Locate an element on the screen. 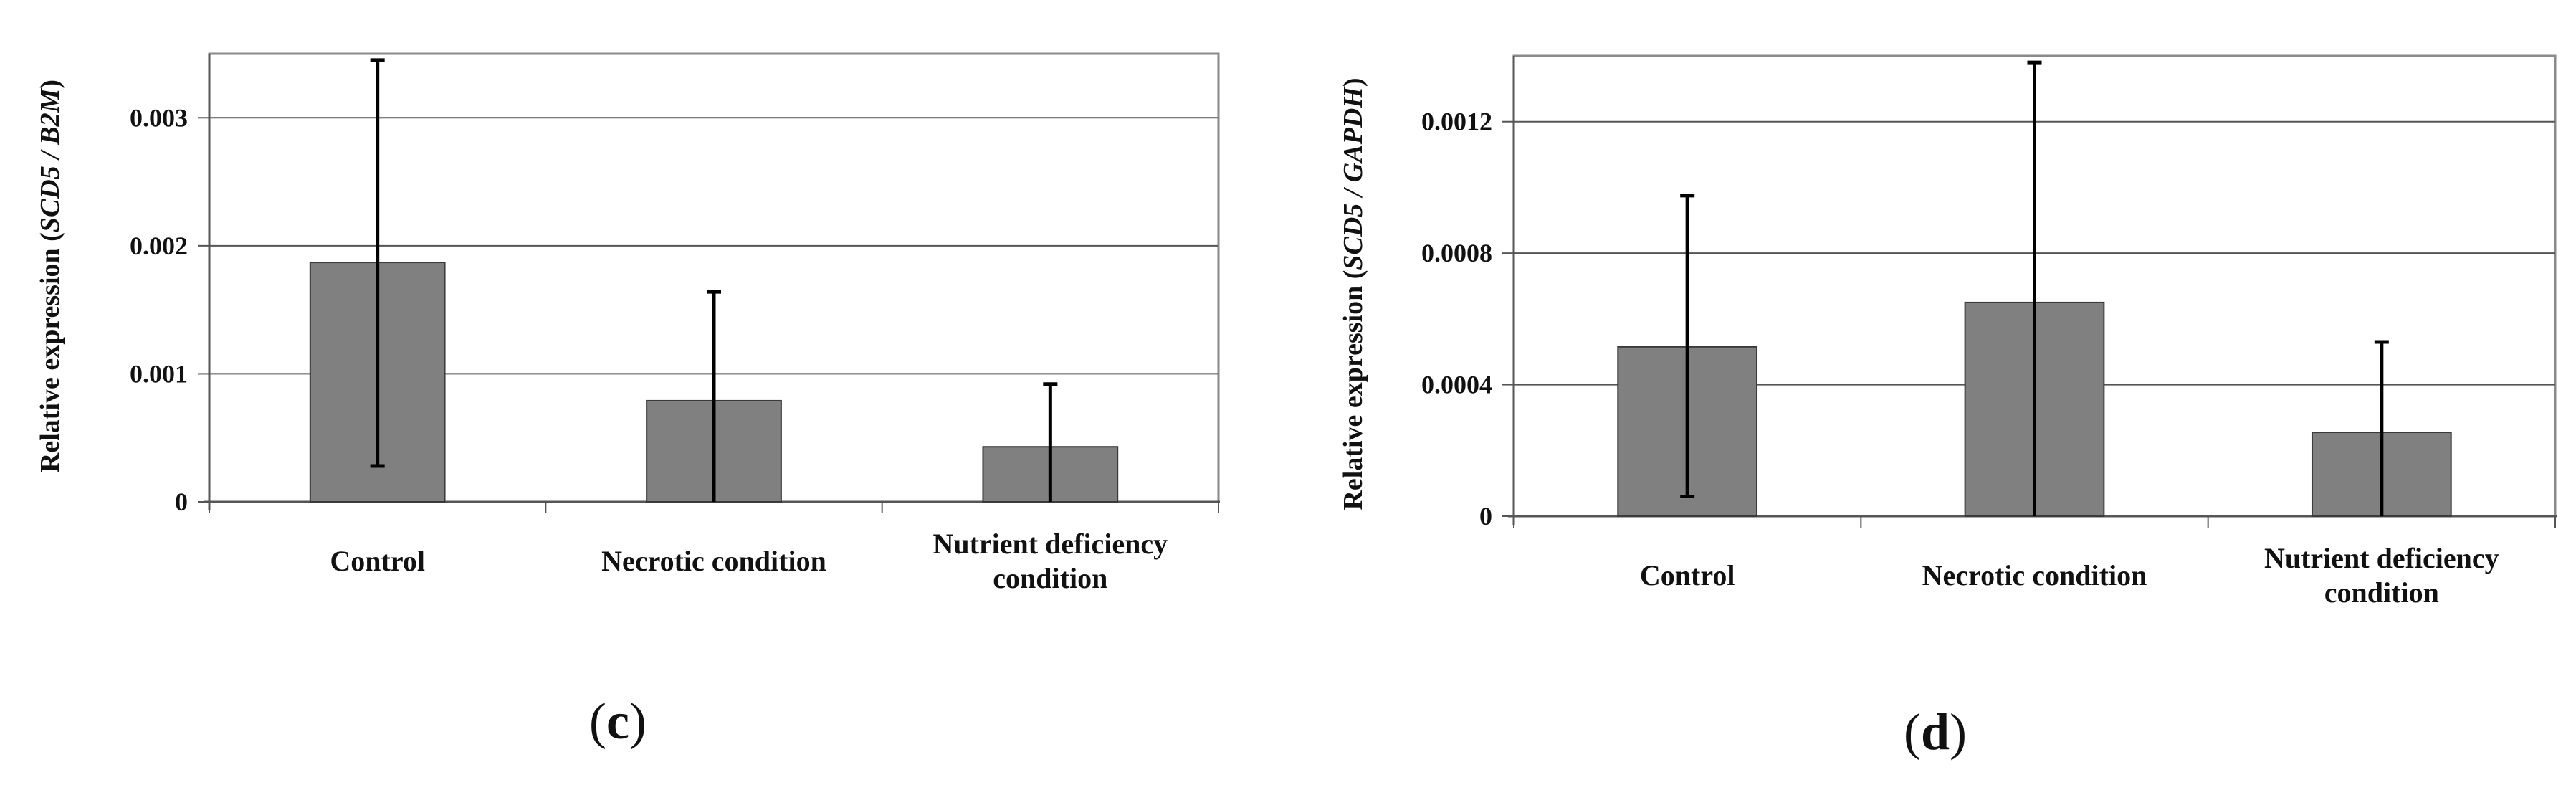 The width and height of the screenshot is (2576, 785). y-axis-label: Relative expression (SCD5 / GAPDH) is located at coordinates (1353, 293).